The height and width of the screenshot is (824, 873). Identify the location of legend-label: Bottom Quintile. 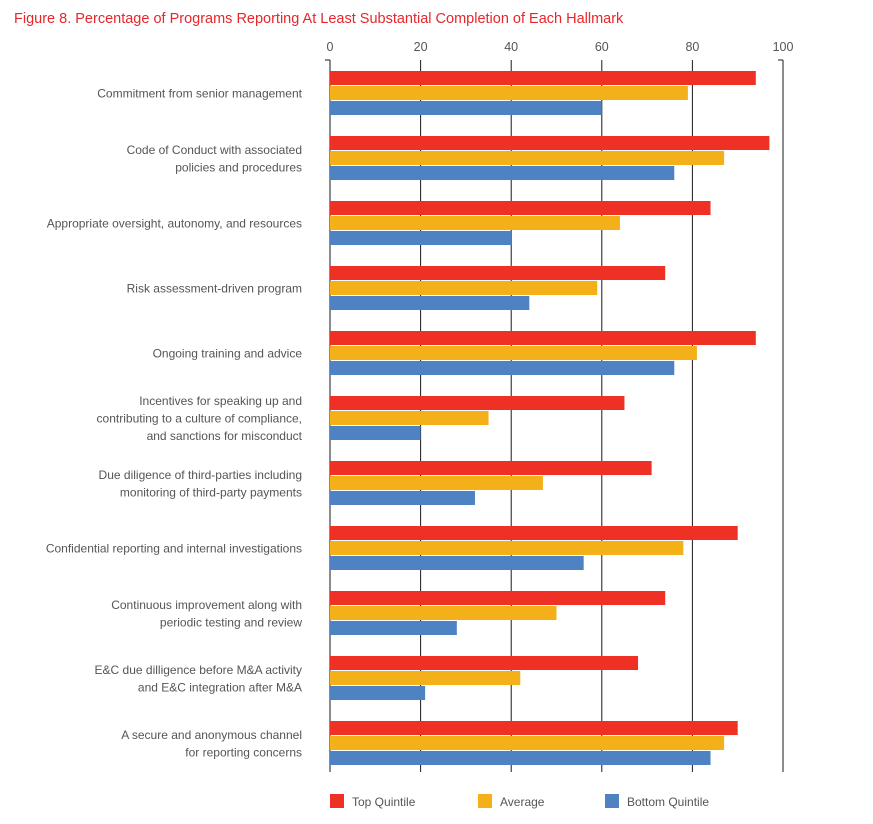
(668, 802).